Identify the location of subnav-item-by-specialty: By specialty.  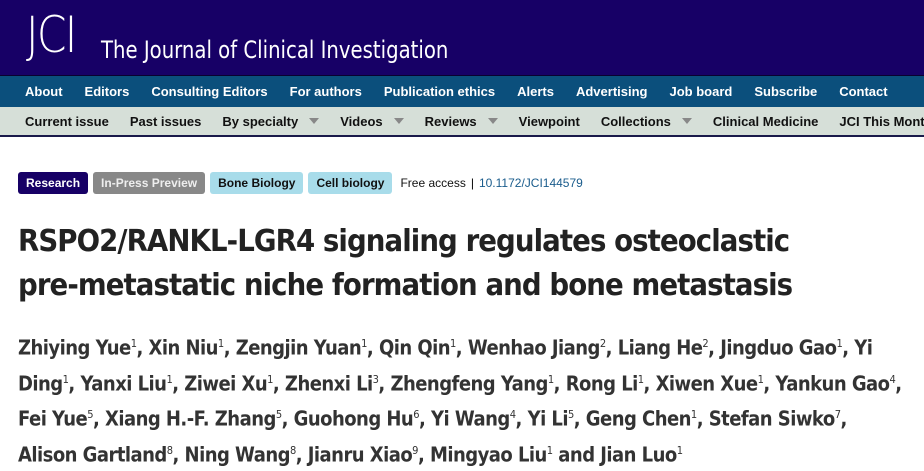
(271, 121).